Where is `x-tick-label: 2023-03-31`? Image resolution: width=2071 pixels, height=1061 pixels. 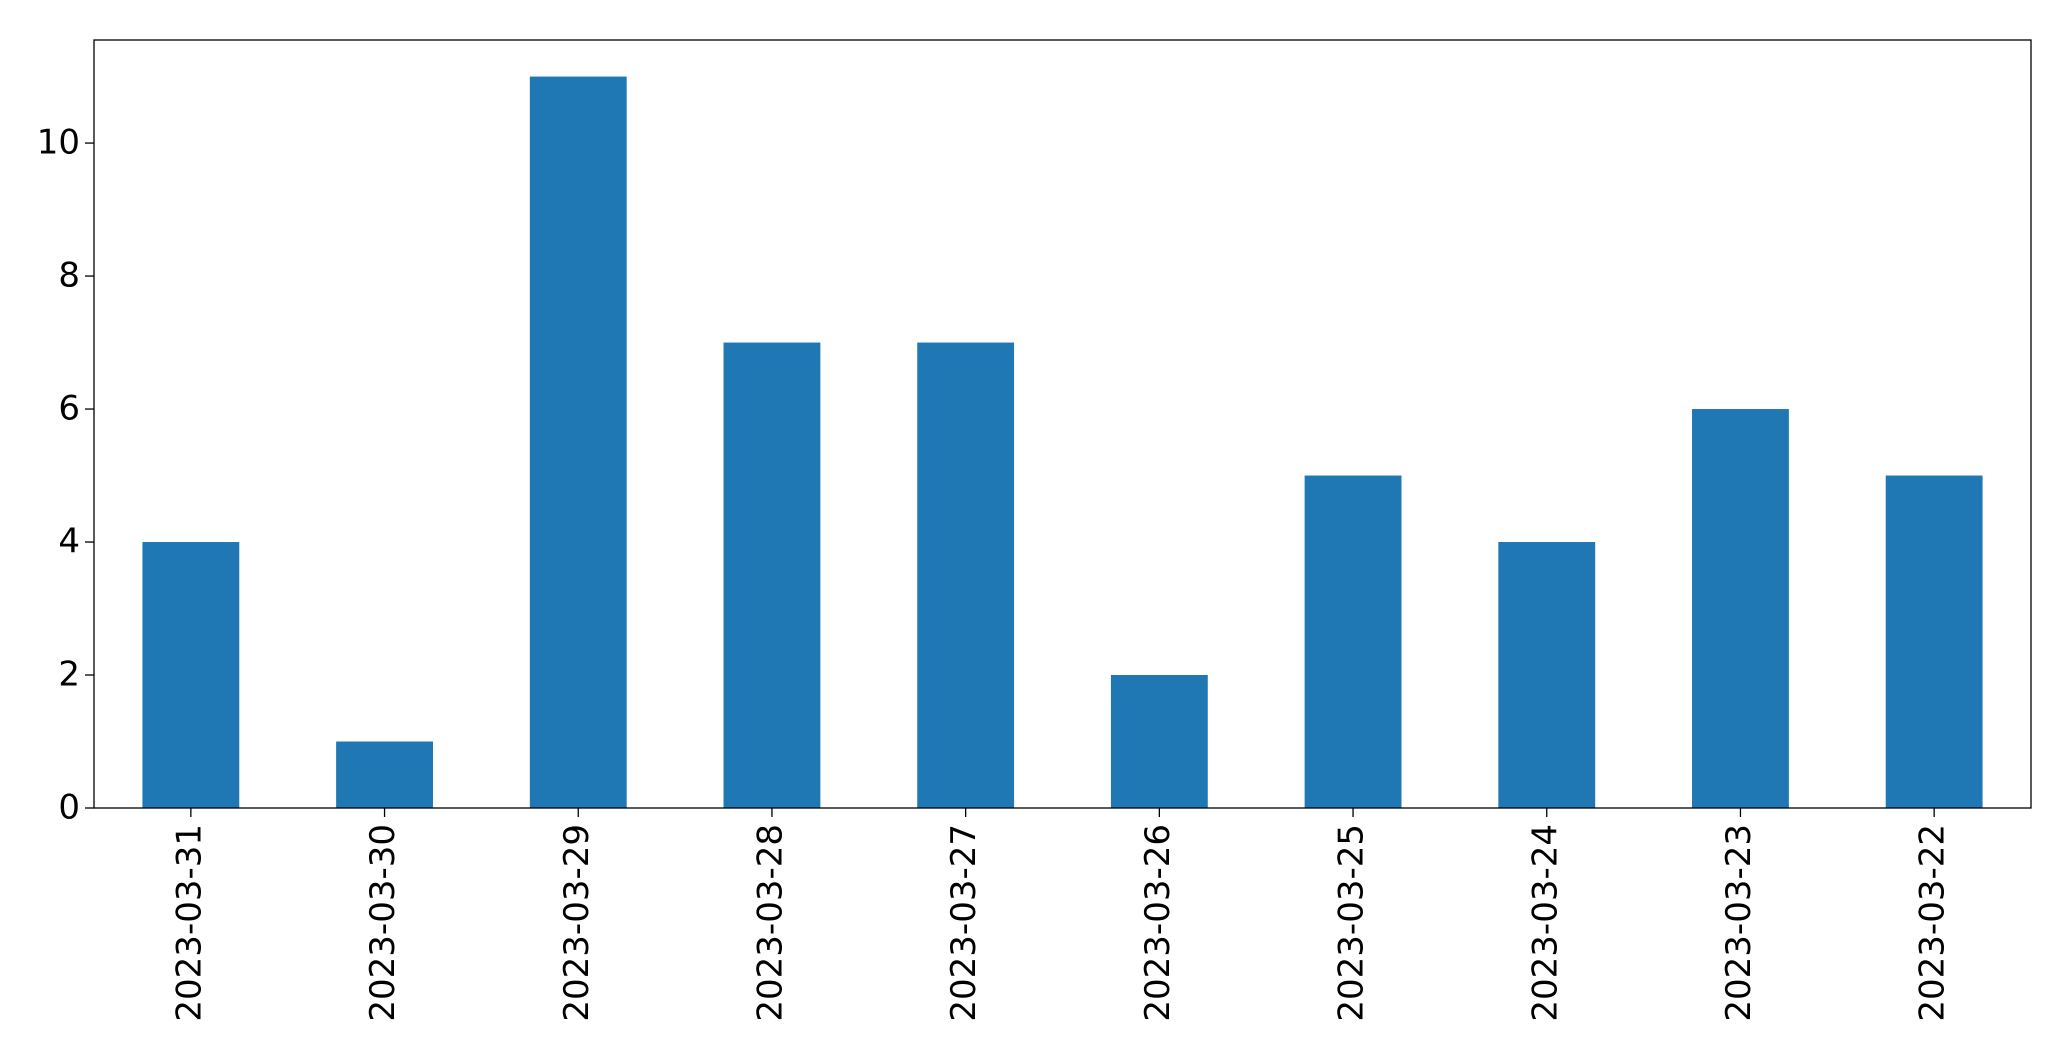 x-tick-label: 2023-03-31 is located at coordinates (189, 923).